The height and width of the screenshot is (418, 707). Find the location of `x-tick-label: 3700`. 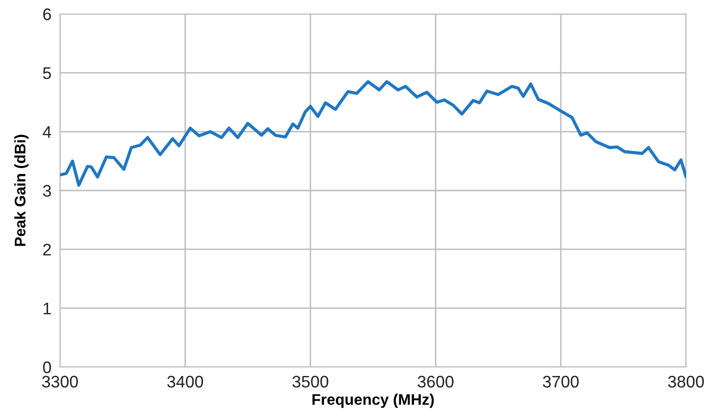

x-tick-label: 3700 is located at coordinates (560, 382).